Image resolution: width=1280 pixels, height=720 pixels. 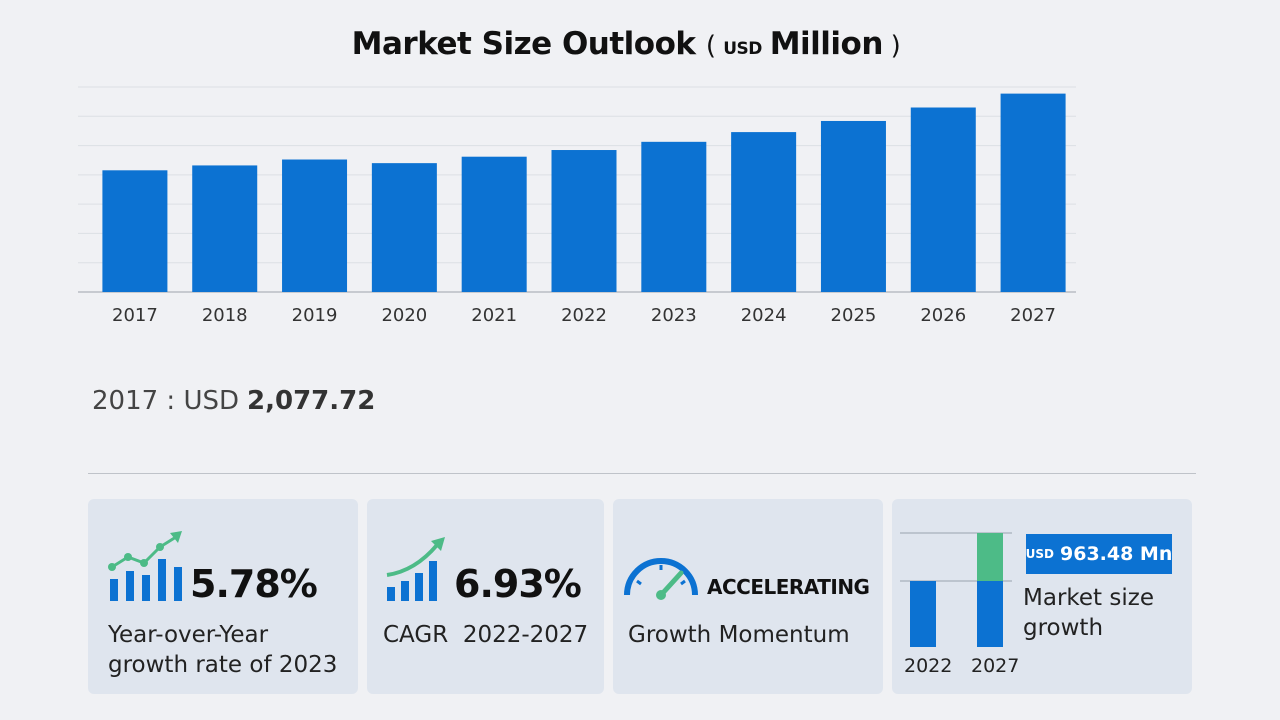 I want to click on yoy-label-line1: Year-over-Year, so click(x=188, y=635).